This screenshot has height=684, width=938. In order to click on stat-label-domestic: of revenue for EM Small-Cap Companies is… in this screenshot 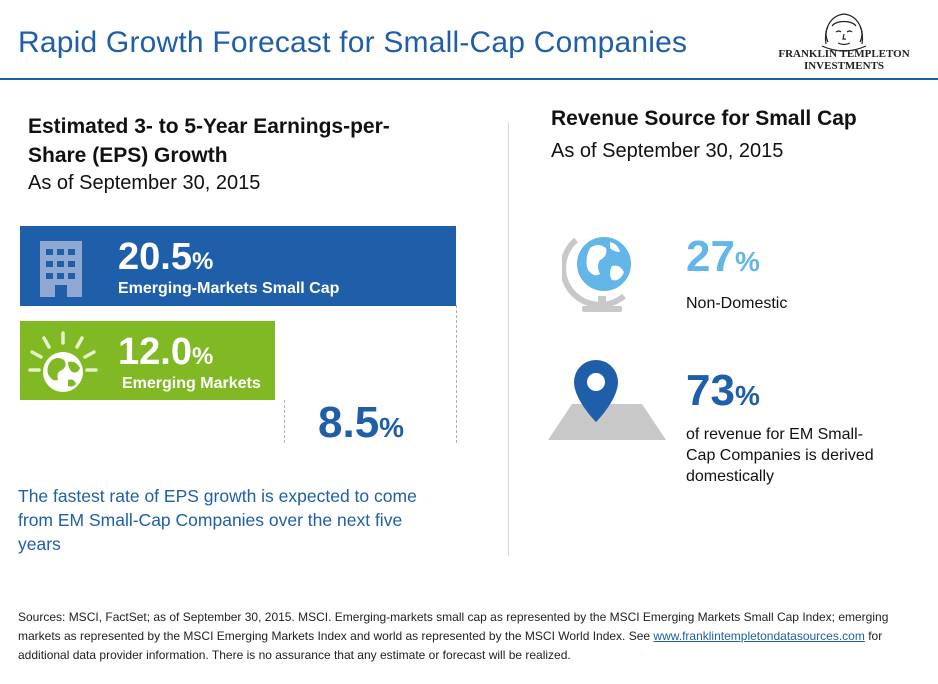, I will do `click(780, 455)`.